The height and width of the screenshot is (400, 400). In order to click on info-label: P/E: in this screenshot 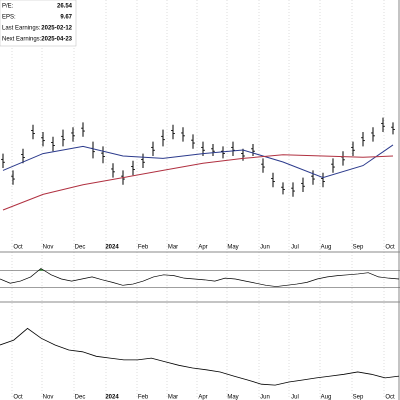, I will do `click(8, 7)`.